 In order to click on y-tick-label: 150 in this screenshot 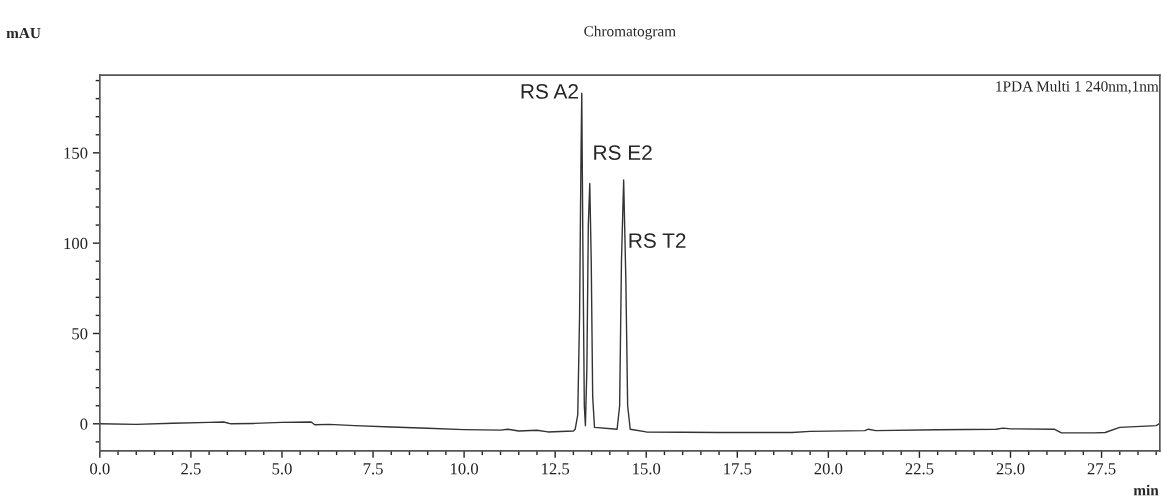, I will do `click(76, 153)`.